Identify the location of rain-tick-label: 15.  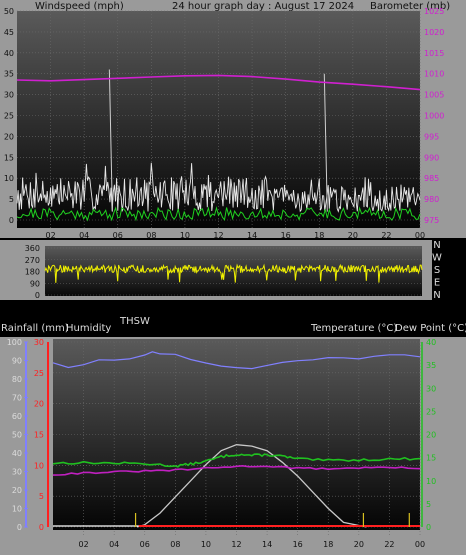
(39, 435).